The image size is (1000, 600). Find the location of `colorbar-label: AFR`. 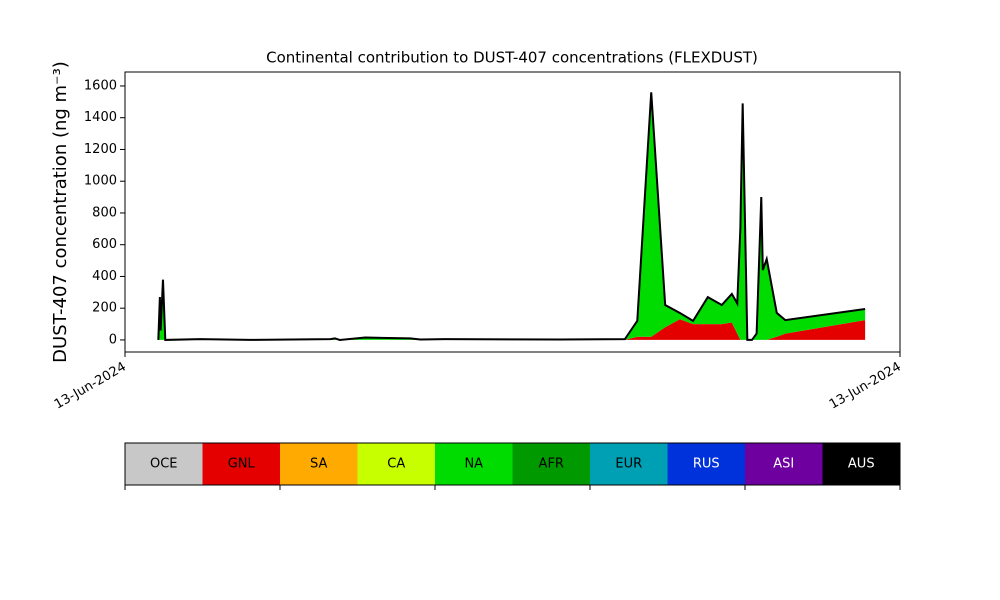

colorbar-label: AFR is located at coordinates (551, 464).